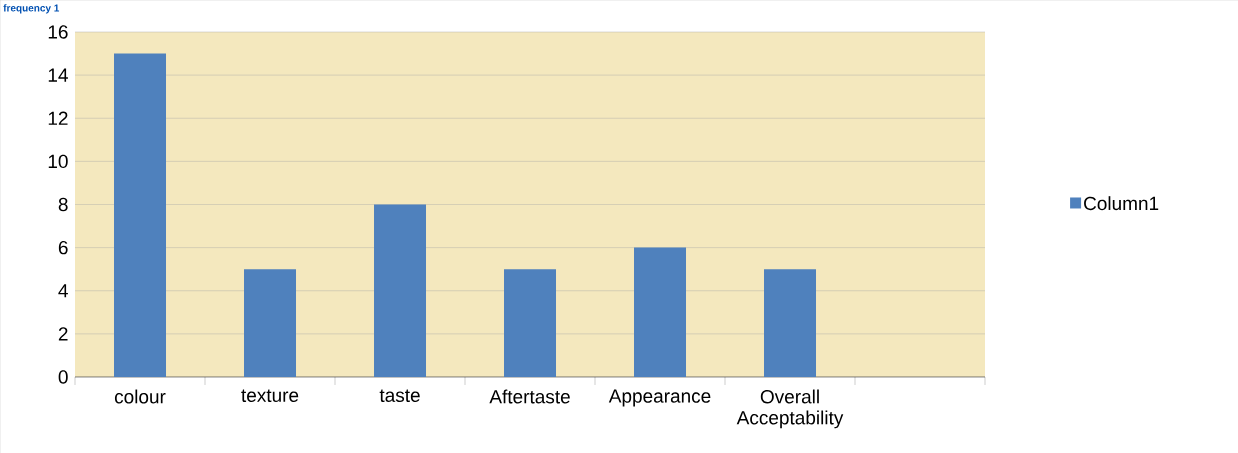 The image size is (1238, 453). I want to click on y-tick-label: 2, so click(63, 334).